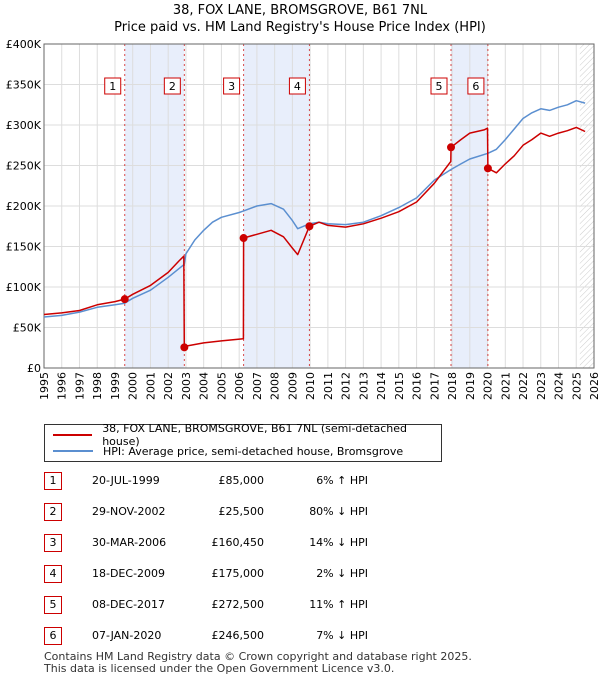 The height and width of the screenshot is (680, 600). I want to click on x-tick-label: 2007, so click(257, 386).